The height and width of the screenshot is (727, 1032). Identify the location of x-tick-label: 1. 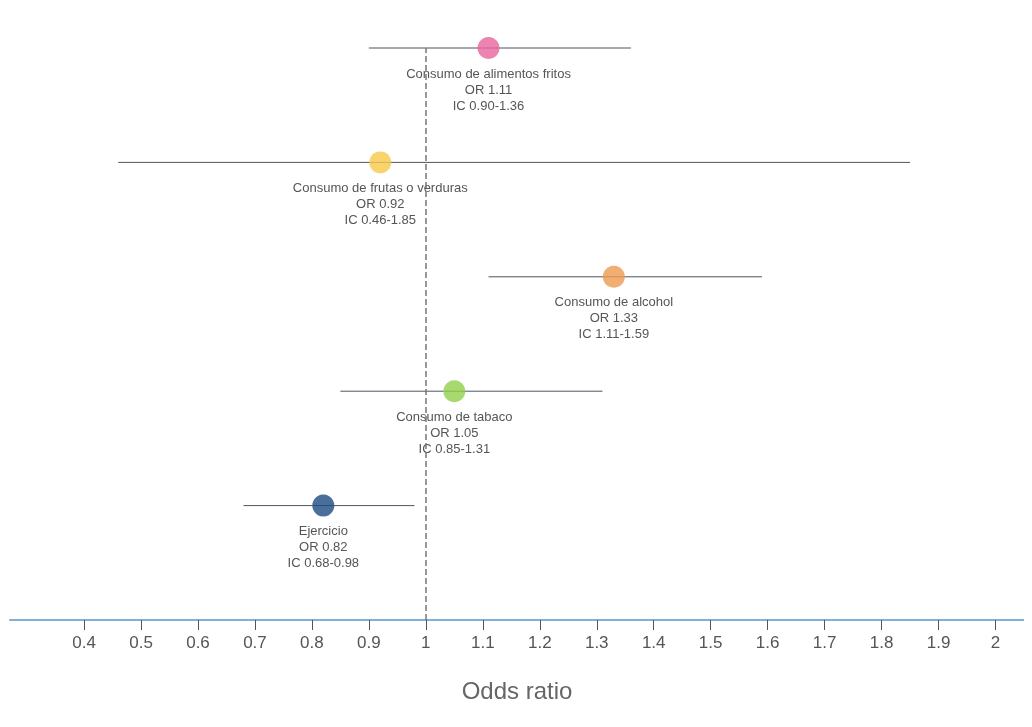
(426, 642).